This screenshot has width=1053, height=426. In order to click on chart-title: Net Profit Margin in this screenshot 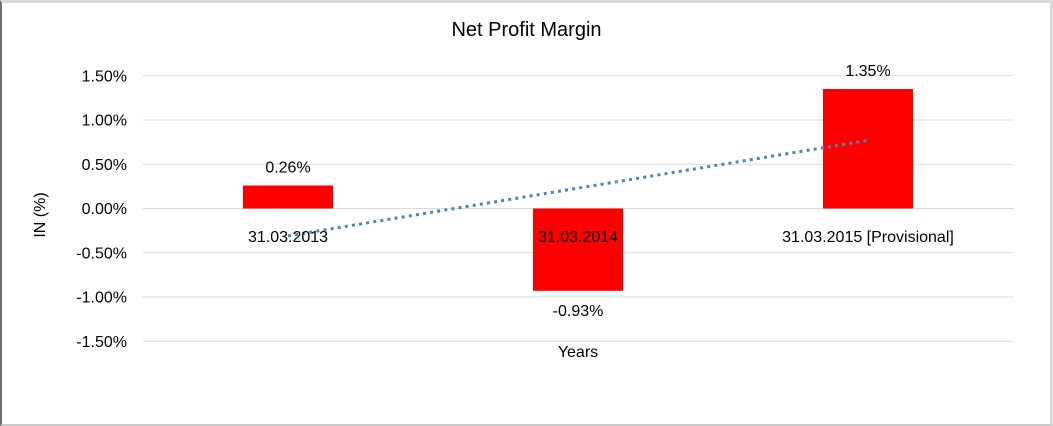, I will do `click(526, 30)`.